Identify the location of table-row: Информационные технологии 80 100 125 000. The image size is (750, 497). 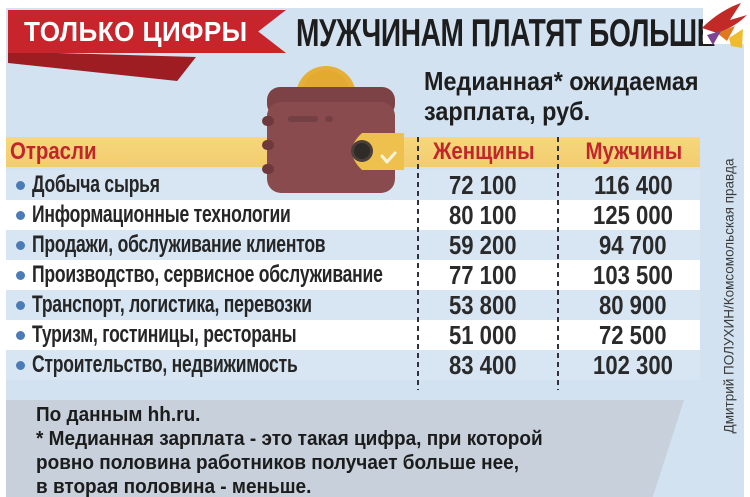
(353, 215).